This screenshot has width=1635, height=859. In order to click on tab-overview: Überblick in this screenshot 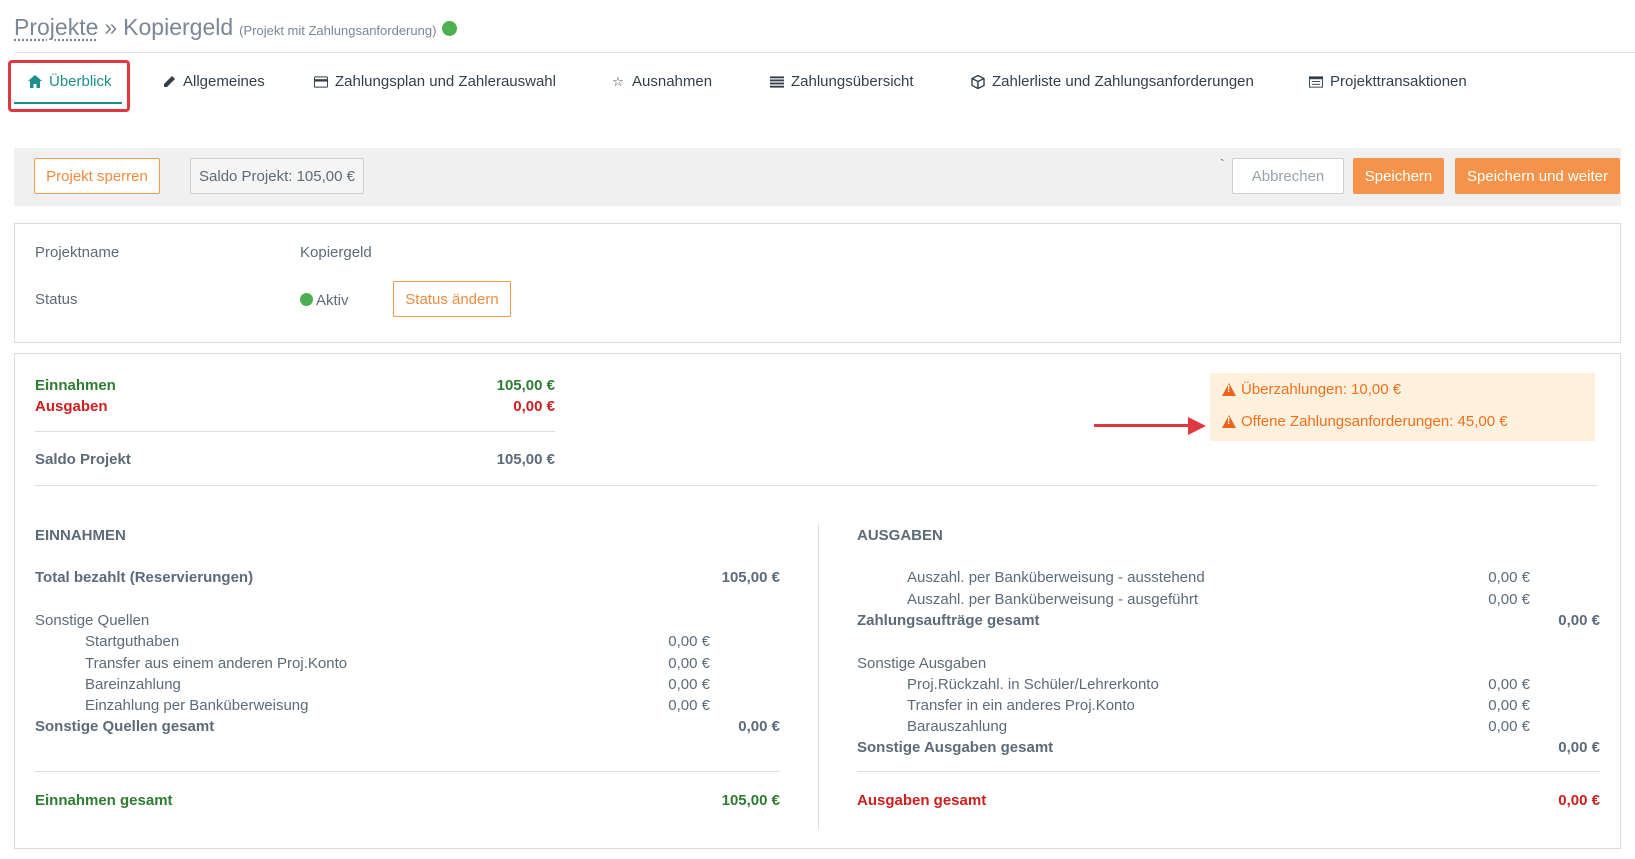, I will do `click(70, 81)`.